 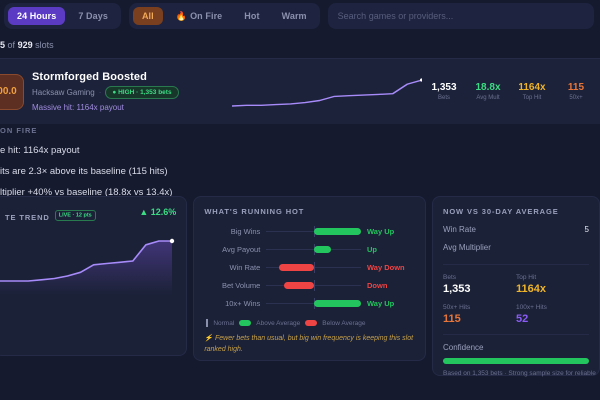 What do you see at coordinates (245, 267) in the screenshot?
I see `running-hot-row-label: Win Rate` at bounding box center [245, 267].